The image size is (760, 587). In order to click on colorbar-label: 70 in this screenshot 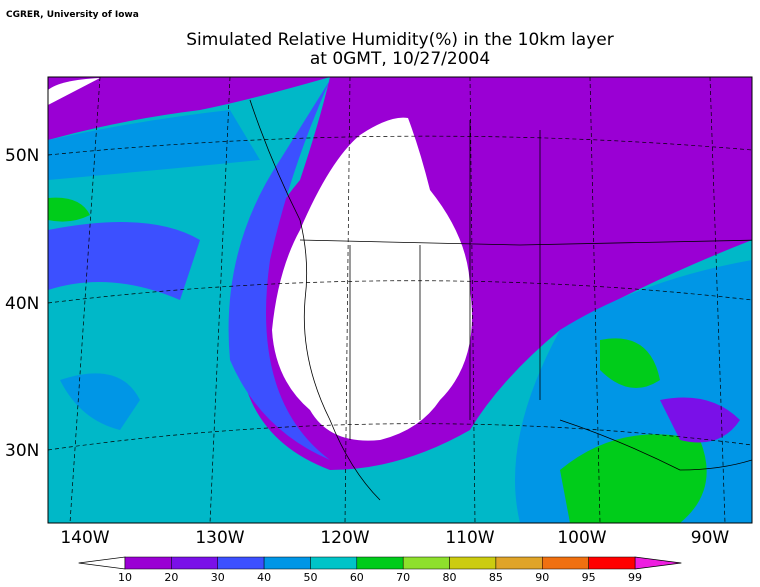, I will do `click(403, 577)`.